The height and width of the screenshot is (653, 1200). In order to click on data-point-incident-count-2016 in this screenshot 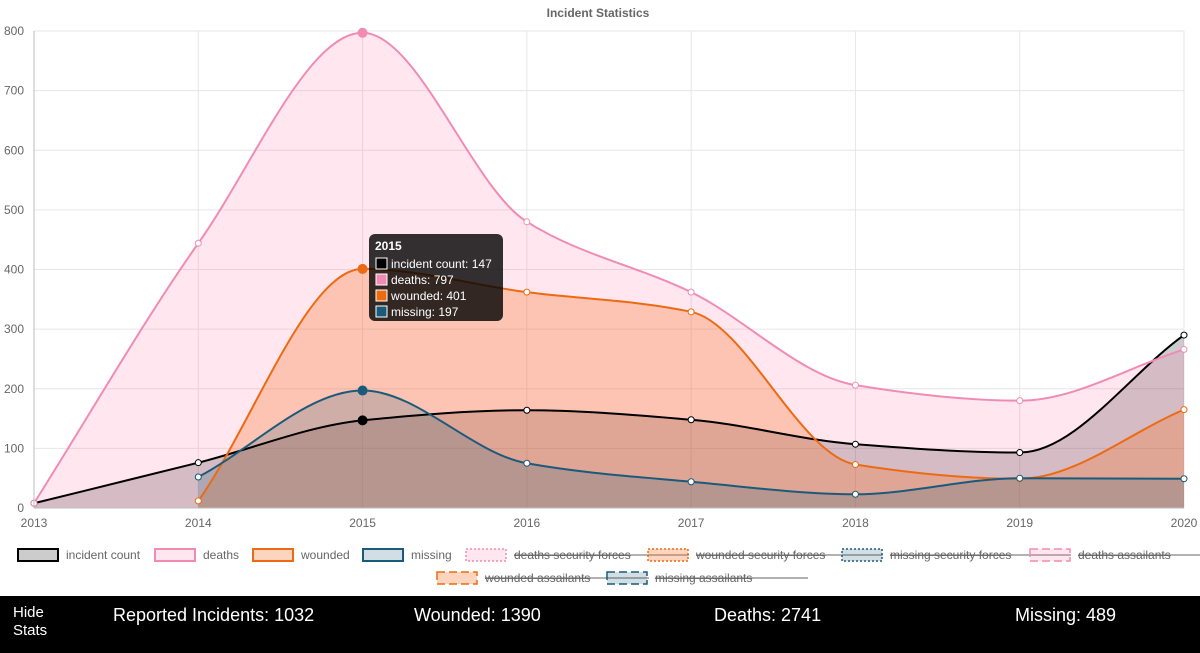, I will do `click(527, 410)`.